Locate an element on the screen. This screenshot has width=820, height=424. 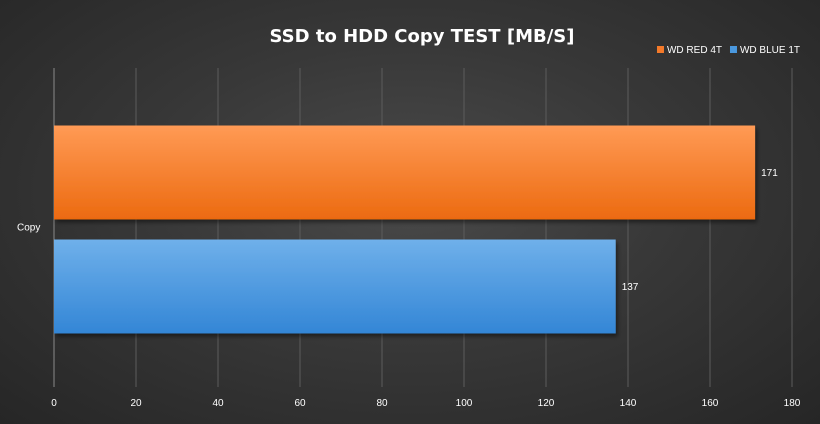
x-tick-label: 80 is located at coordinates (382, 403).